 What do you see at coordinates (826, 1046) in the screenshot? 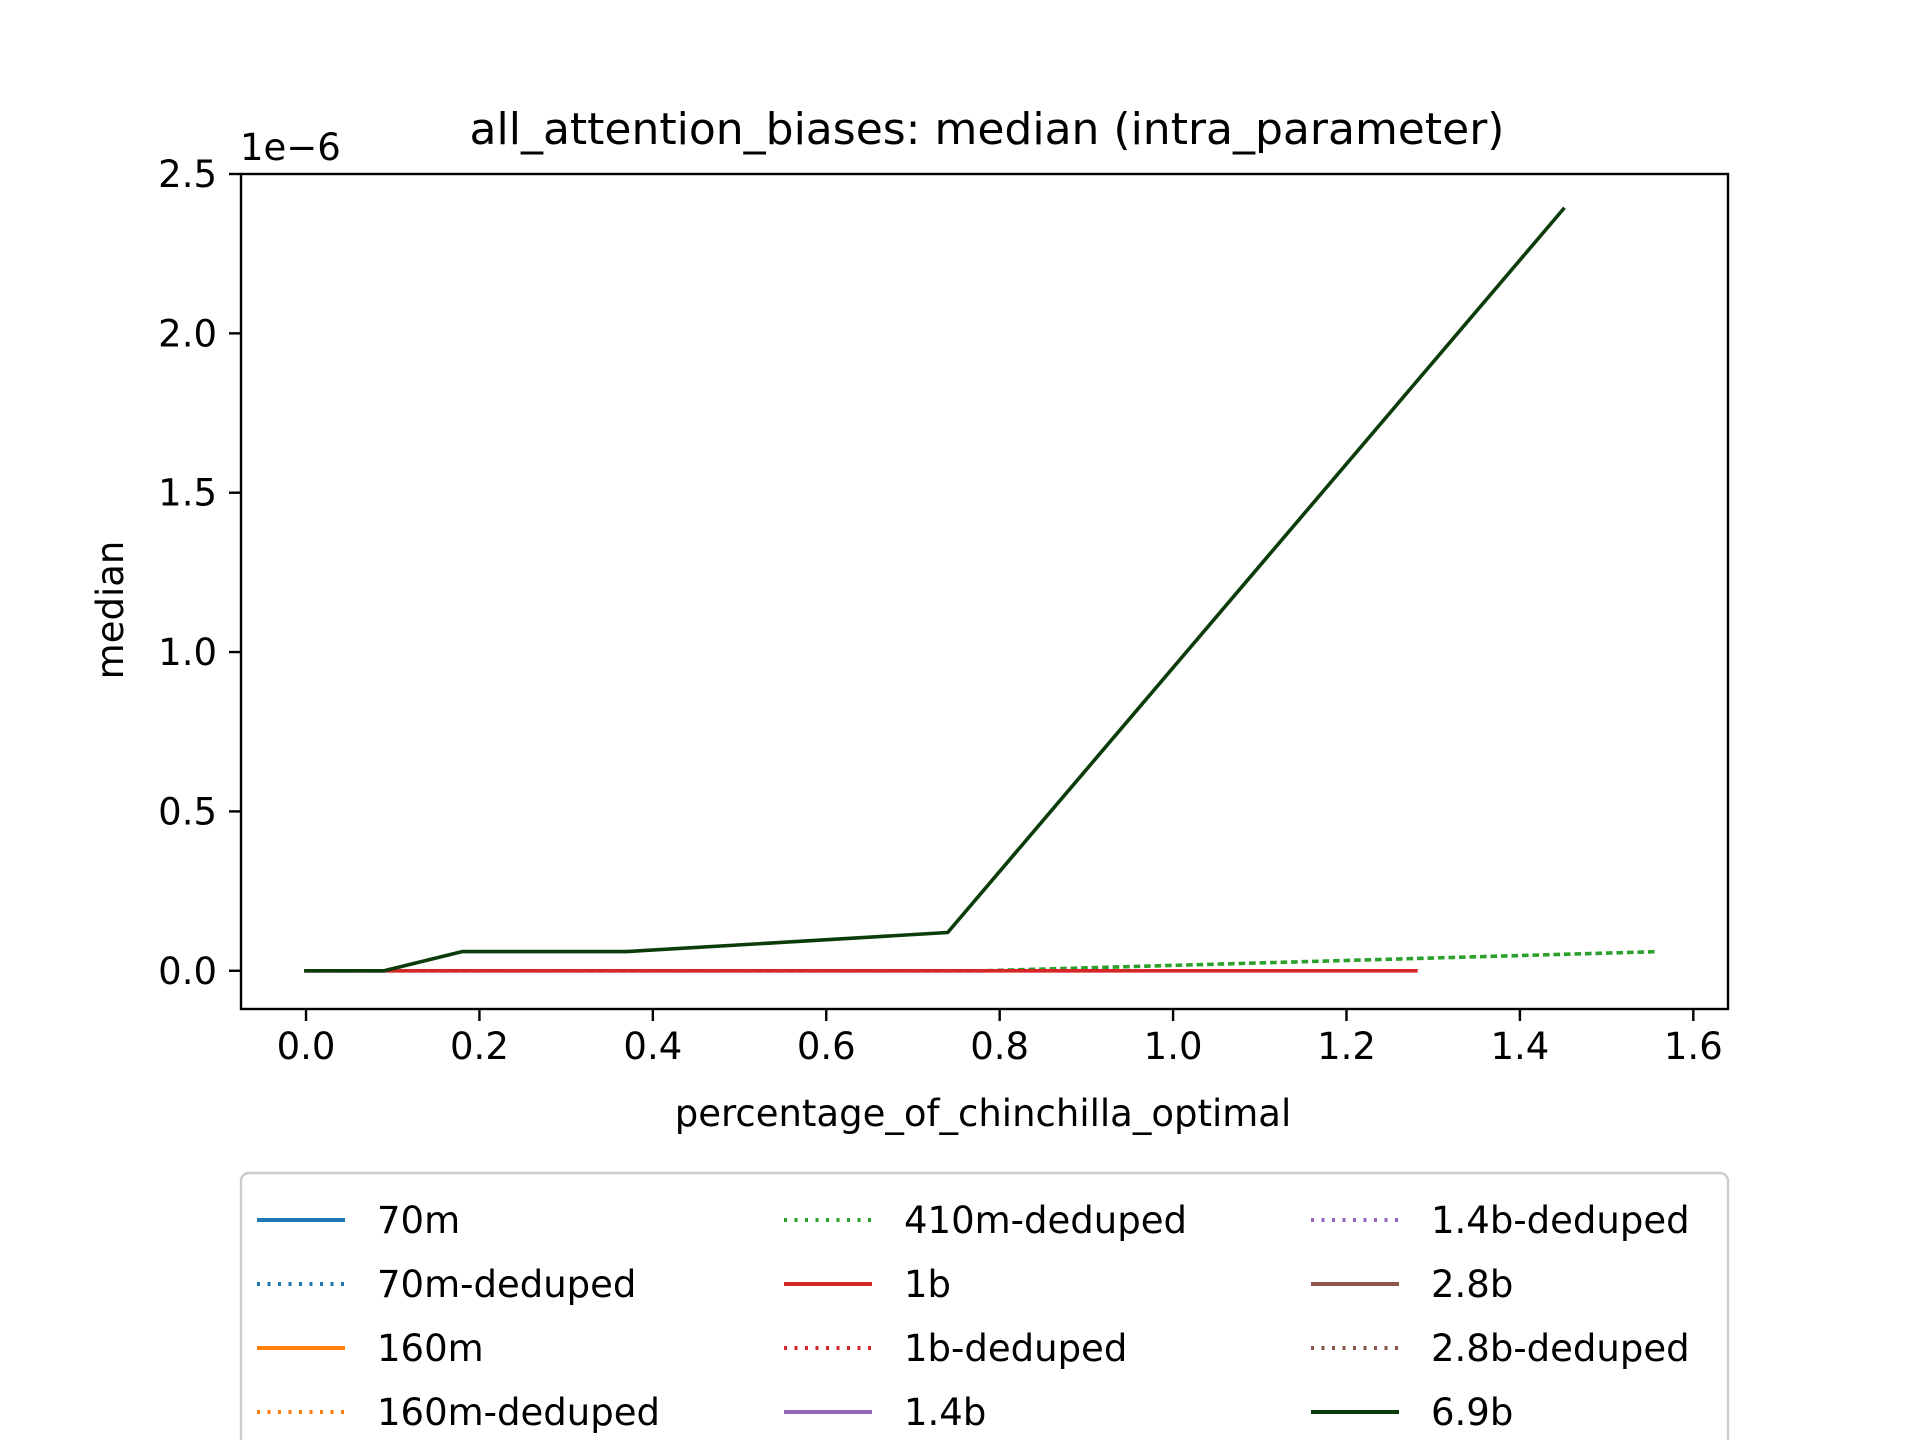
I see `x-tick-label: 0.6` at bounding box center [826, 1046].